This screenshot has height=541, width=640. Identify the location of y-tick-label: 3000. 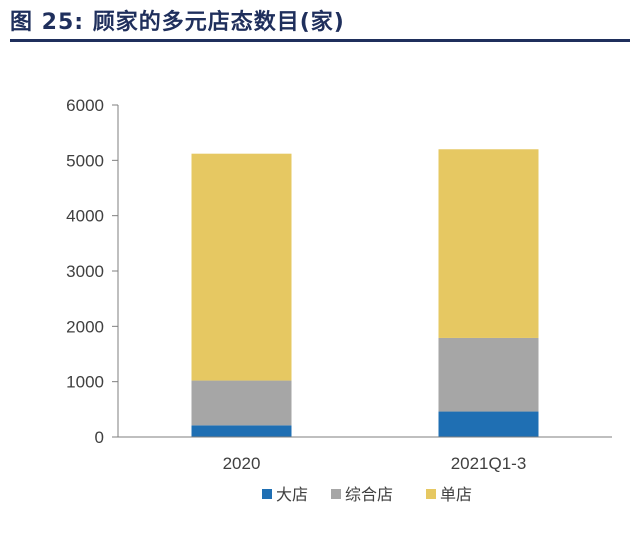
(85, 271).